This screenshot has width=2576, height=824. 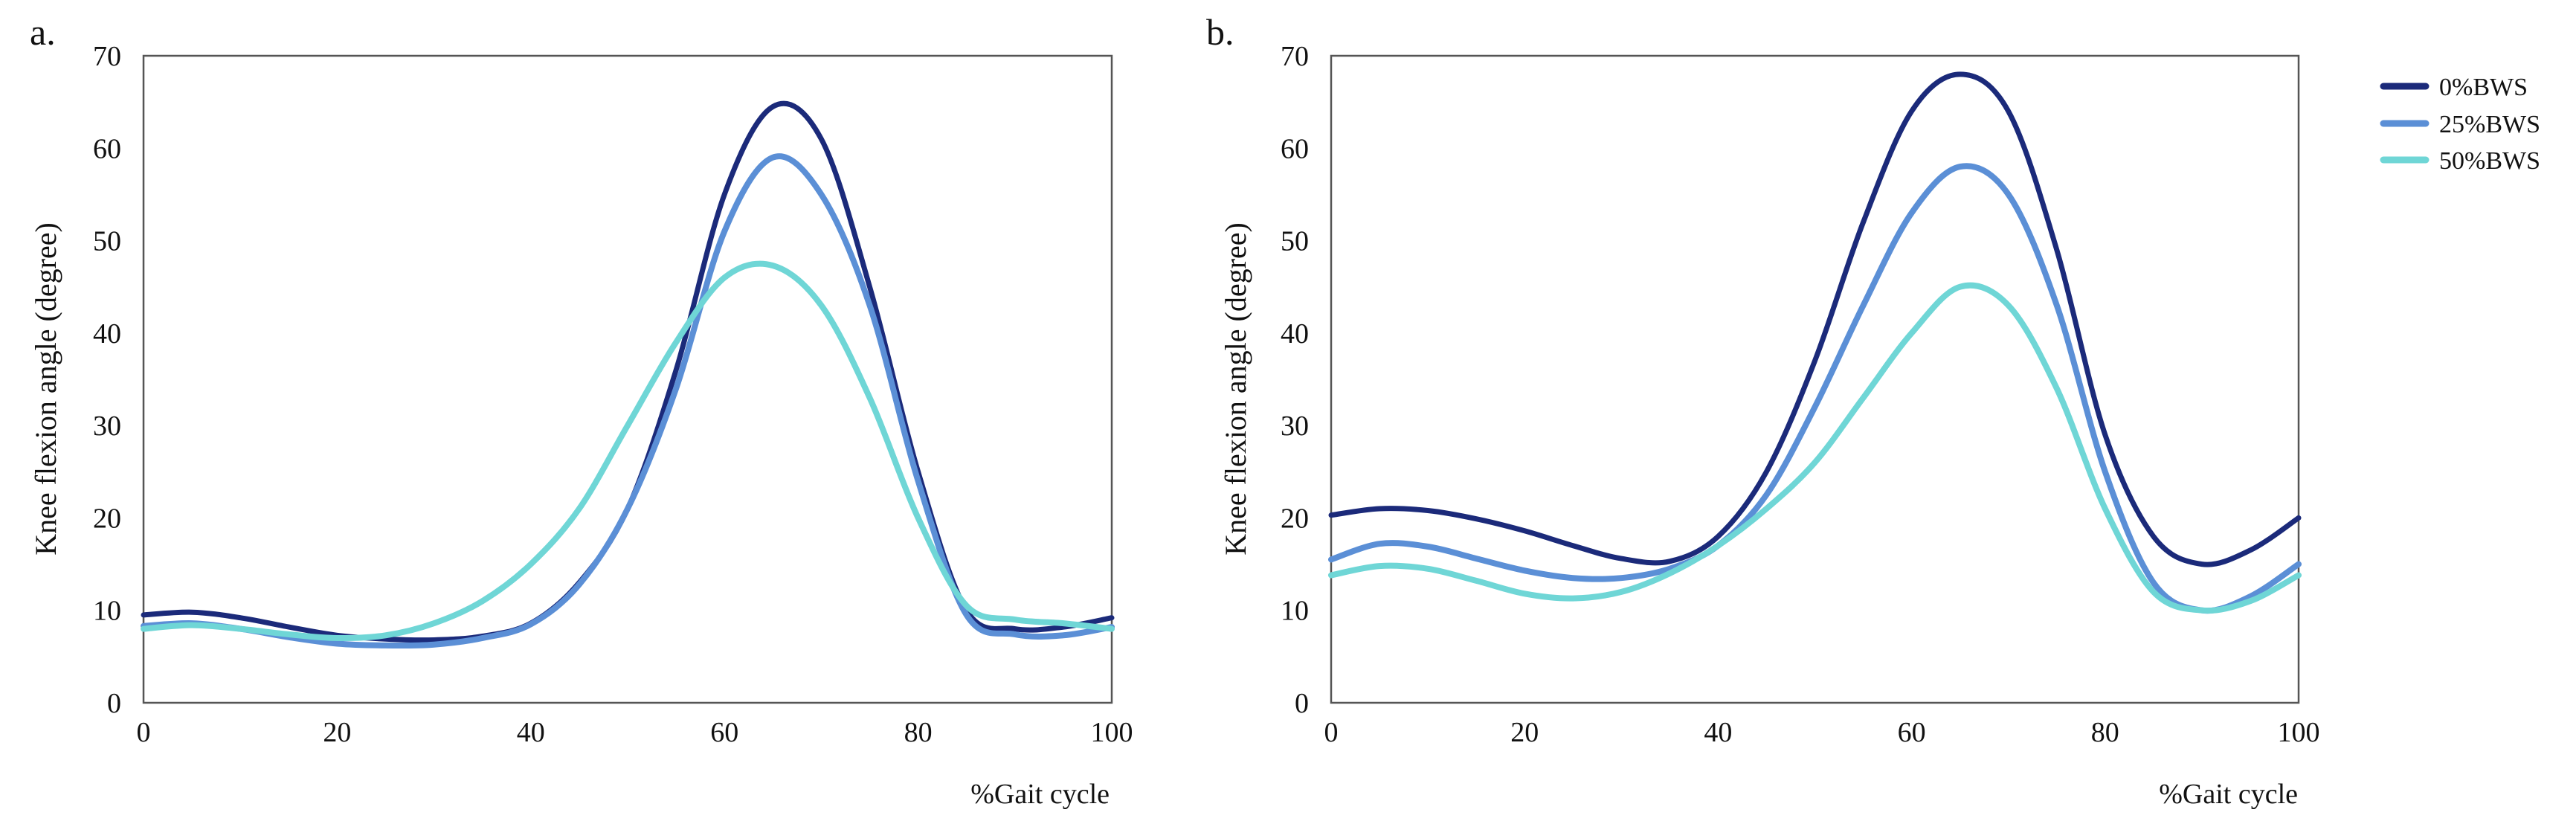 I want to click on legend-label-1: 25%BWS, so click(x=2489, y=125).